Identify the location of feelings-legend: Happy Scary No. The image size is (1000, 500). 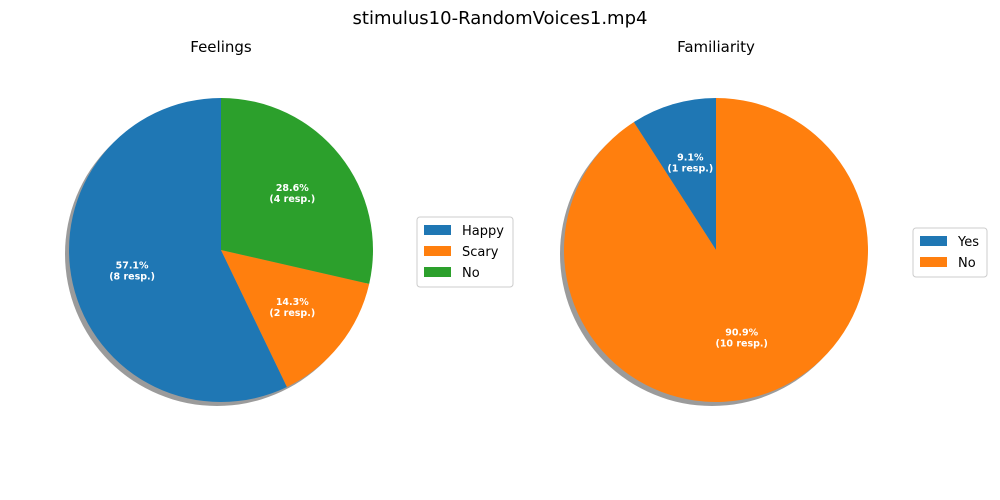
(465, 252).